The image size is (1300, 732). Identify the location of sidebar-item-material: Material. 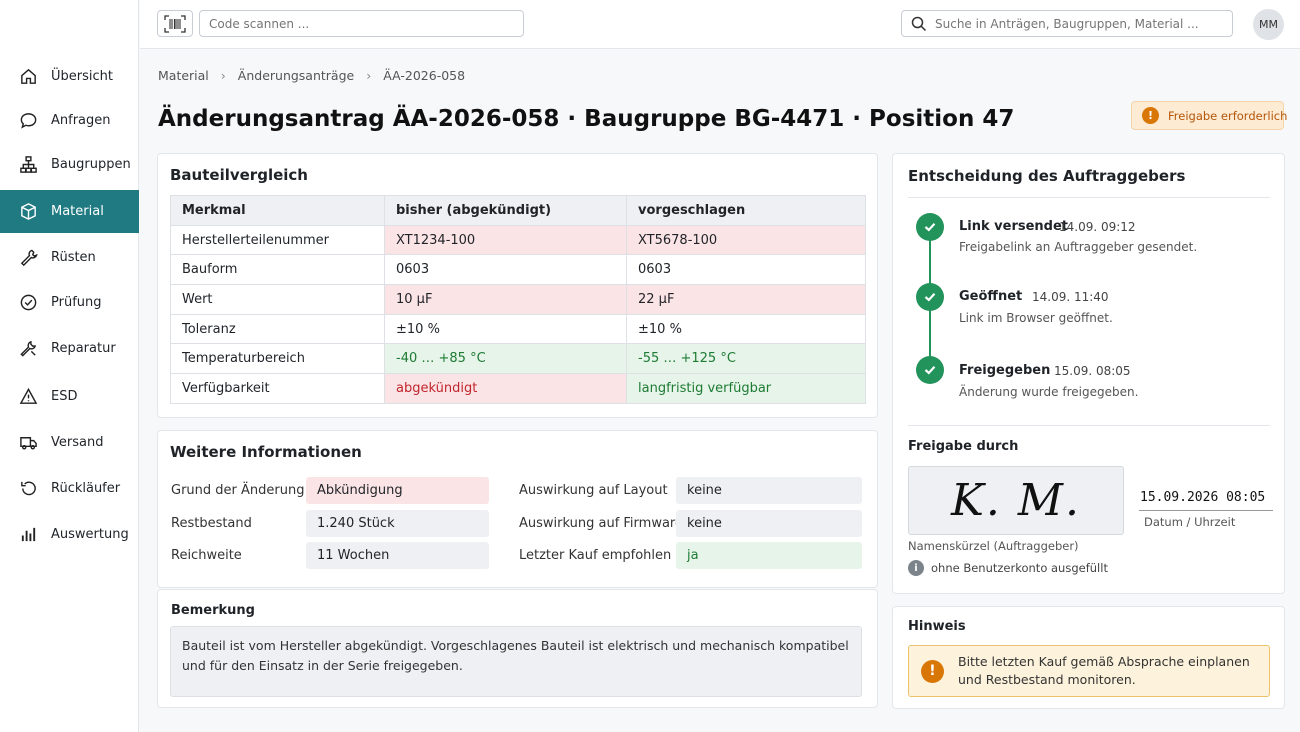
(69, 211).